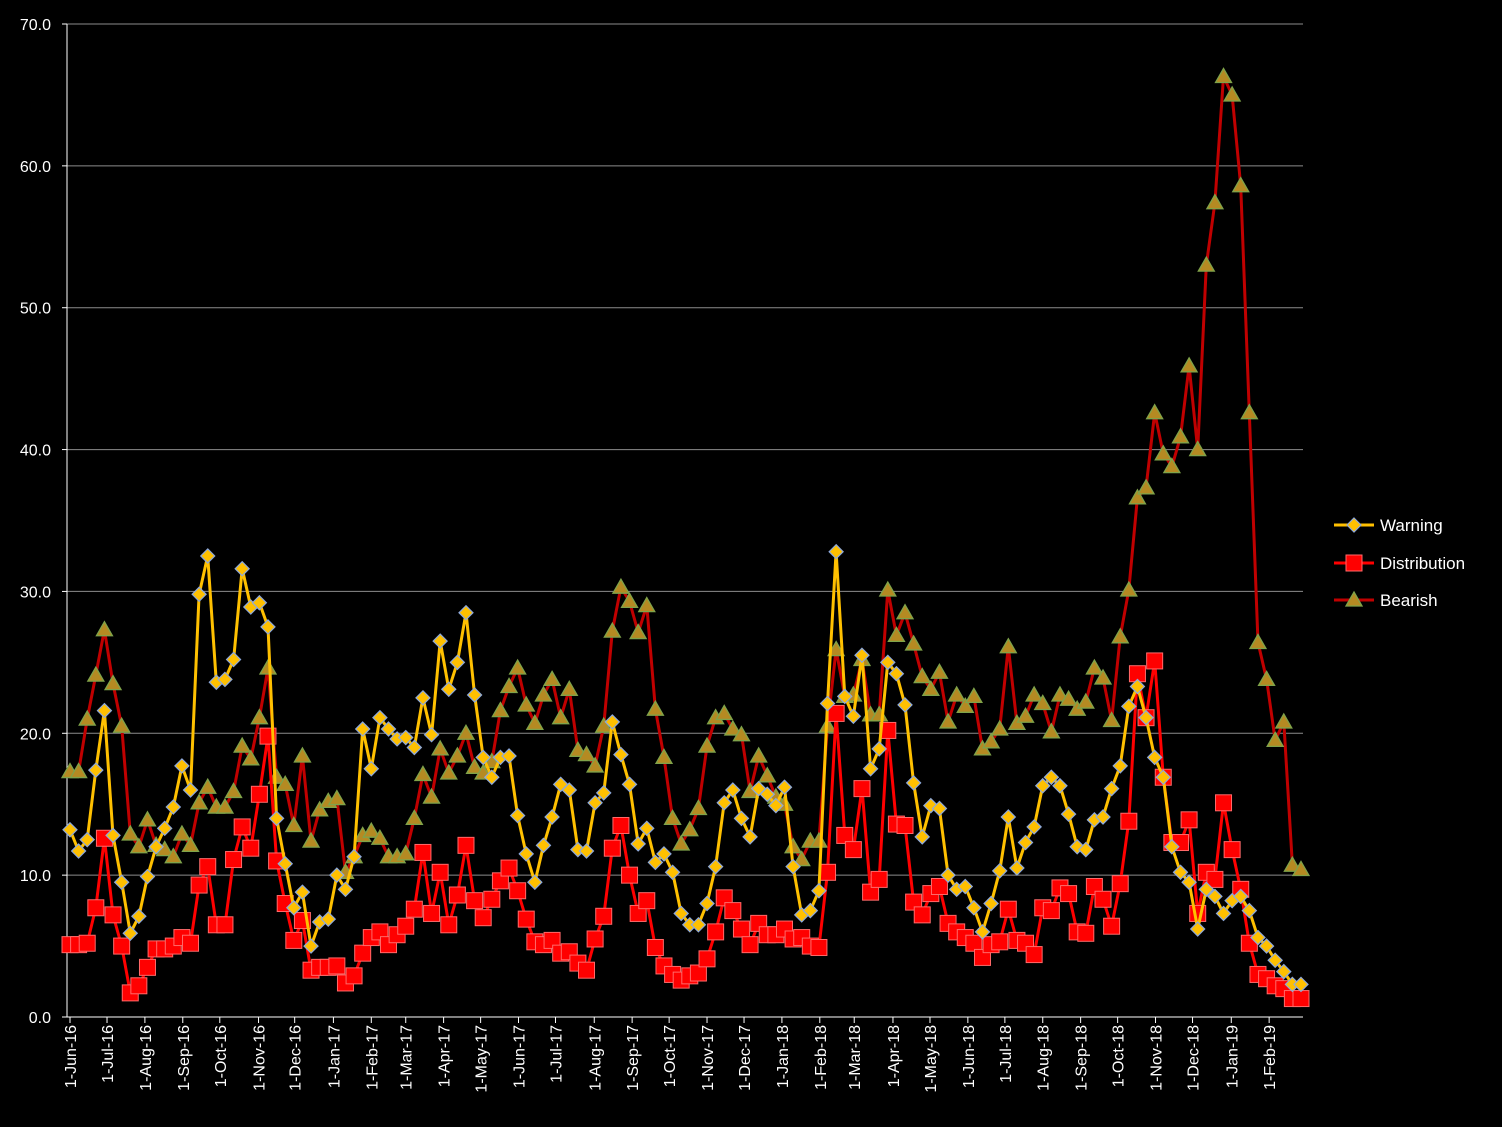 This screenshot has height=1127, width=1502. Describe the element at coordinates (35, 451) in the screenshot. I see `y-tick-label: 40.0` at that location.